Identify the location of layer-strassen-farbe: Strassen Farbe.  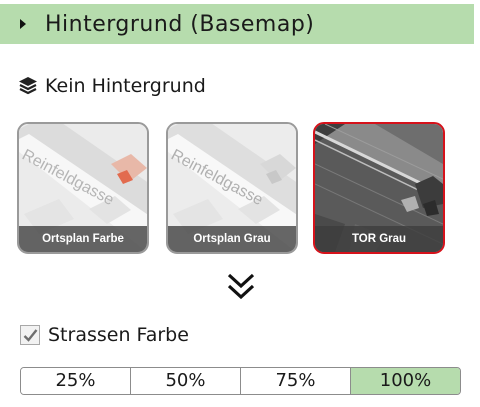
(104, 335).